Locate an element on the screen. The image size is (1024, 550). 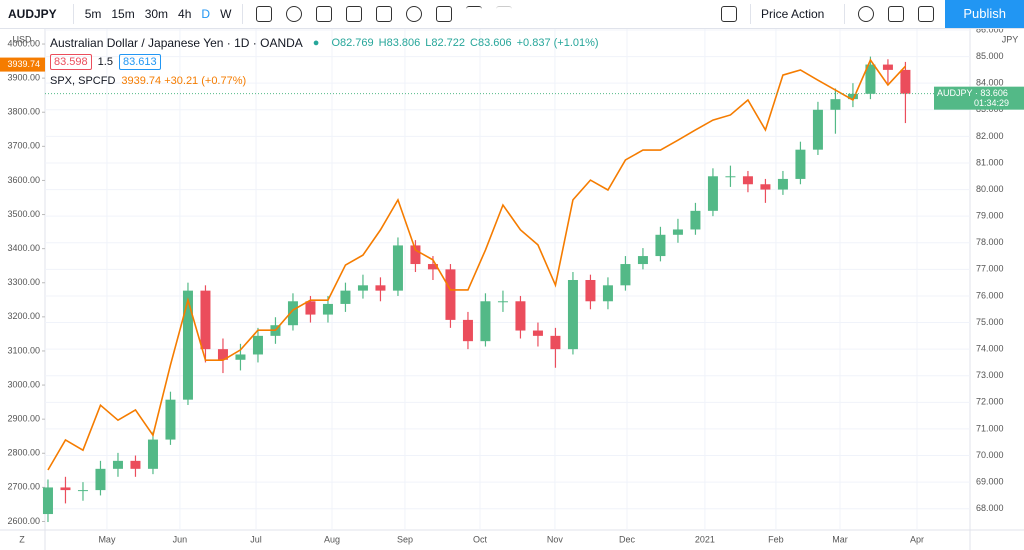
y-tick-label: 71.000 is located at coordinates (990, 428).